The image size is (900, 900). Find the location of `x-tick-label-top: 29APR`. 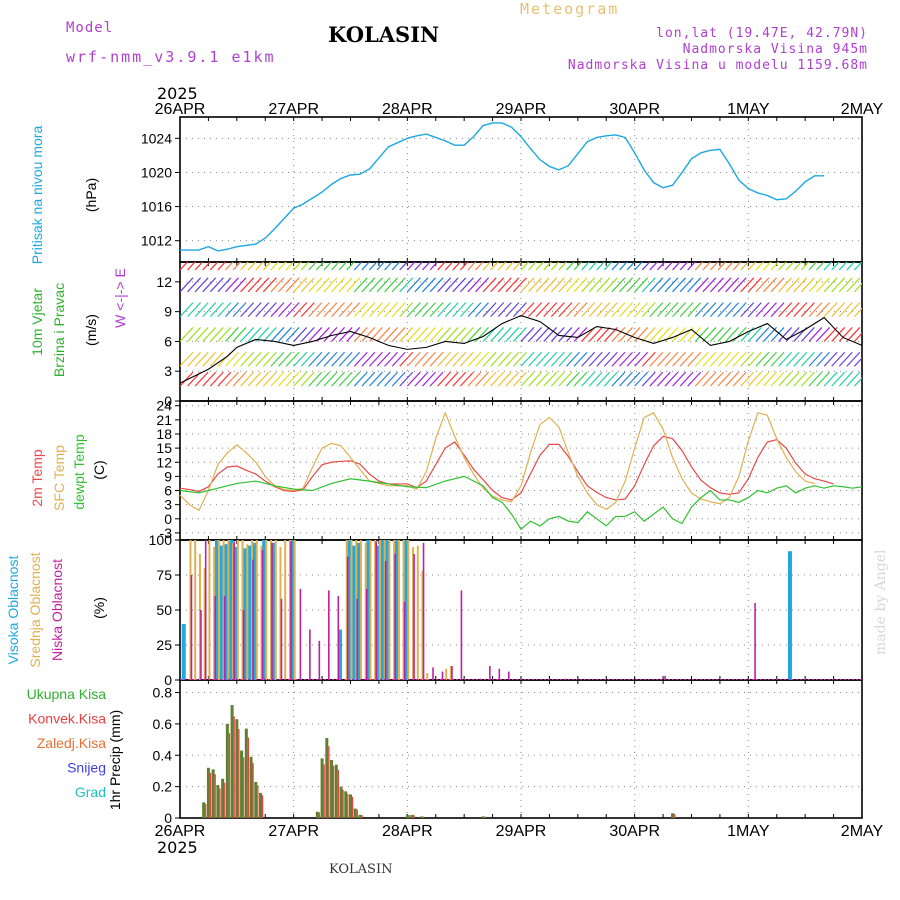

x-tick-label-top: 29APR is located at coordinates (521, 109).